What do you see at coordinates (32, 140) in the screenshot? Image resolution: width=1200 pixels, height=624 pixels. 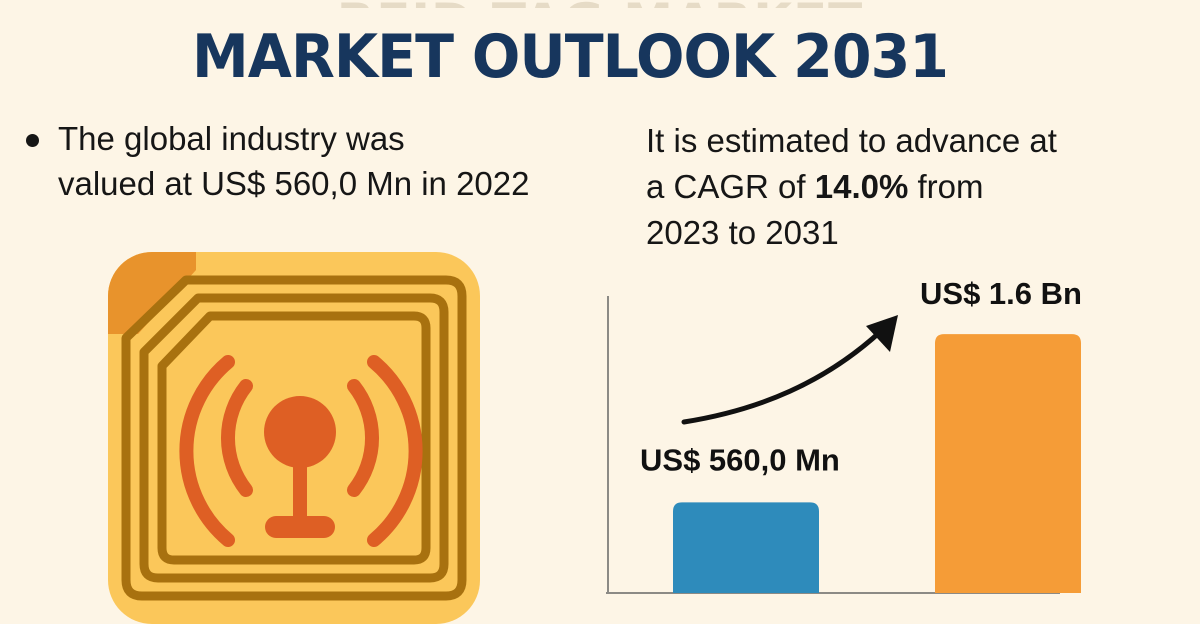 I see `bullet-dot-icon` at bounding box center [32, 140].